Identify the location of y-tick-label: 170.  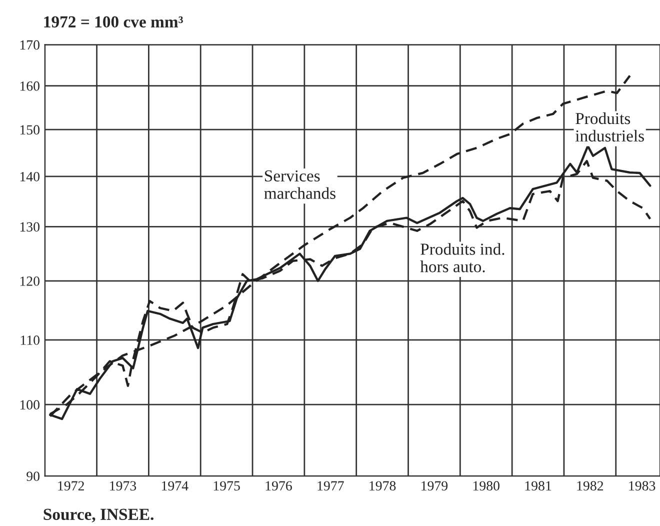
(30, 45).